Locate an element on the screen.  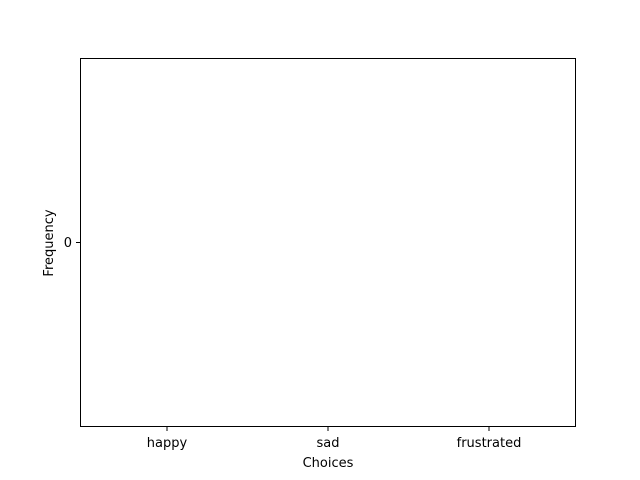
x-axis-label: Choices is located at coordinates (328, 463).